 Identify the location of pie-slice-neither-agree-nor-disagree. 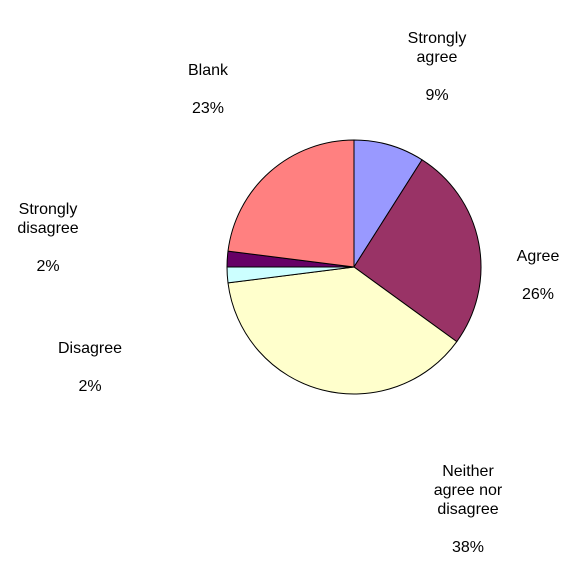
(342, 330).